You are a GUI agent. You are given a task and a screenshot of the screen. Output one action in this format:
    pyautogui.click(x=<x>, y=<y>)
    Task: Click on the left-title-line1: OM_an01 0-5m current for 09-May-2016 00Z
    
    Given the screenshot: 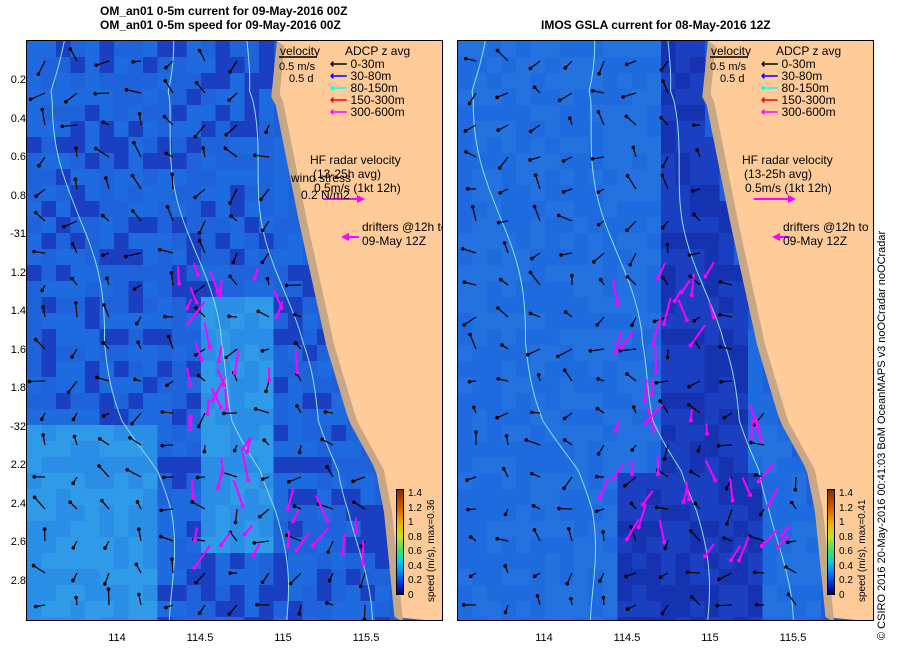 What is the action you would take?
    pyautogui.click(x=224, y=11)
    